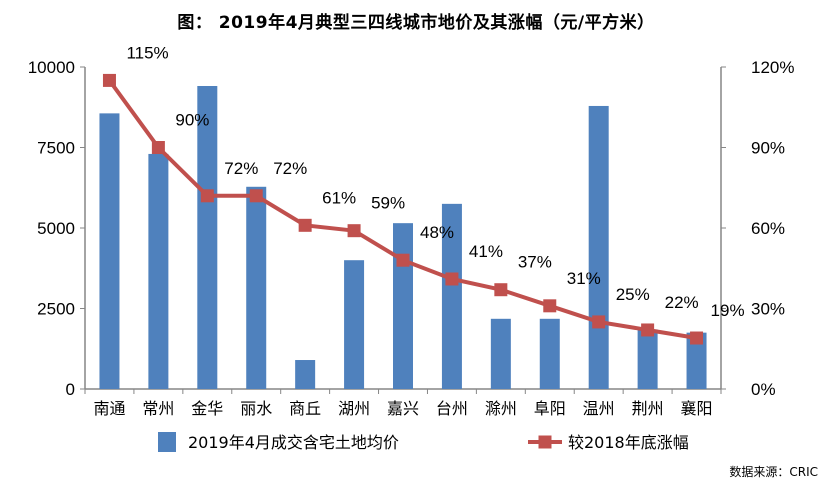 This screenshot has height=490, width=832. Describe the element at coordinates (56, 309) in the screenshot. I see `left-tick-label: 2500` at that location.